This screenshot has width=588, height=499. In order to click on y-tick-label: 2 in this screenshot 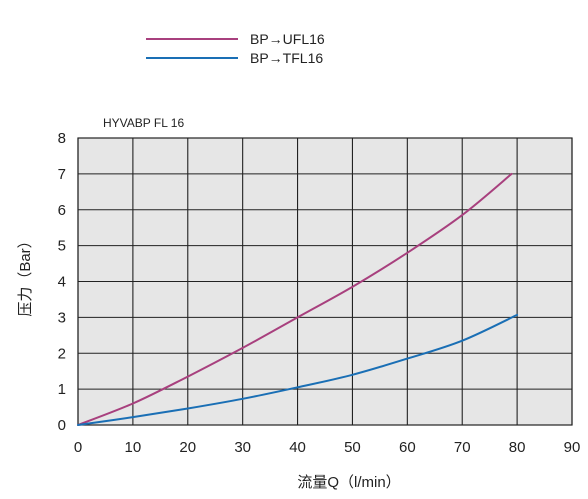, I will do `click(62, 353)`.